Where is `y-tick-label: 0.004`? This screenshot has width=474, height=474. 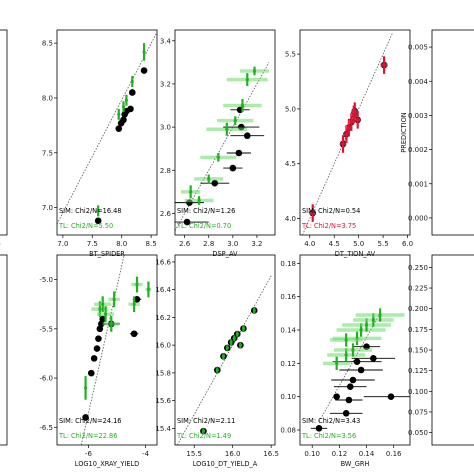 y-tick-label: 0.004 is located at coordinates (418, 82).